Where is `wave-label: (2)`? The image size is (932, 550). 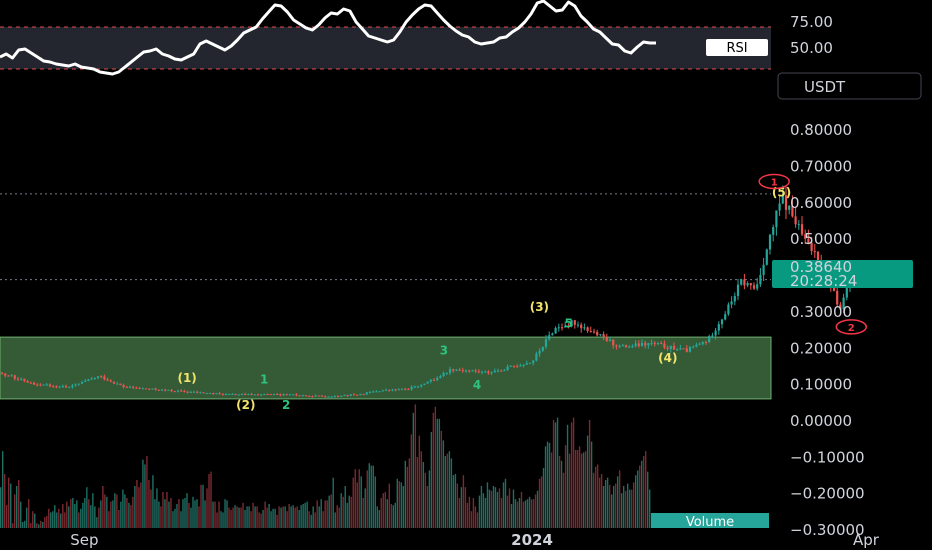 wave-label: (2) is located at coordinates (245, 405).